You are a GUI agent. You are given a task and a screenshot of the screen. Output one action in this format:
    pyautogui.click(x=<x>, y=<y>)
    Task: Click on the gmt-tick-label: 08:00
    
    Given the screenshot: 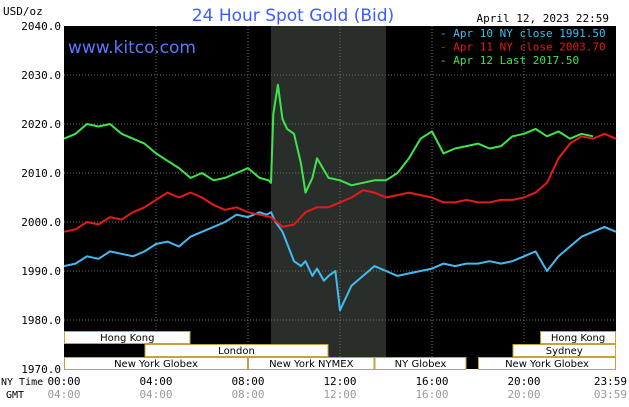 What is the action you would take?
    pyautogui.click(x=247, y=394)
    